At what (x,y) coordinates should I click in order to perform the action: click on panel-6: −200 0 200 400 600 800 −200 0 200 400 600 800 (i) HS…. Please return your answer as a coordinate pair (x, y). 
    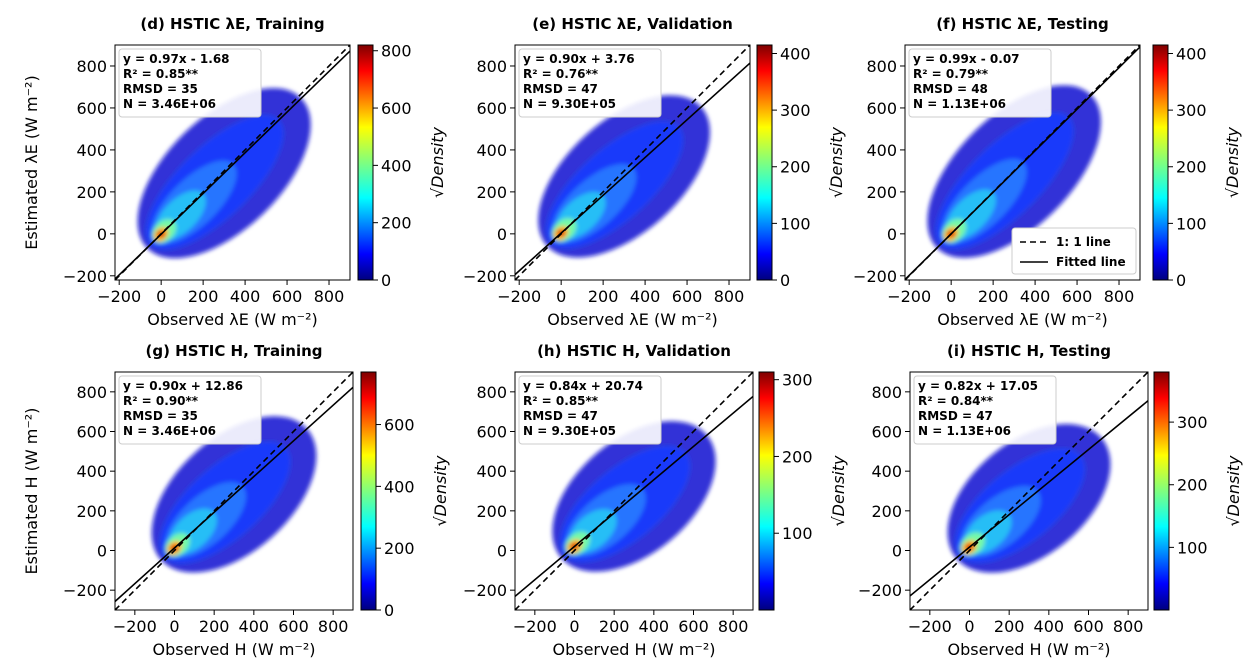
    Looking at the image, I should click on (1050, 500).